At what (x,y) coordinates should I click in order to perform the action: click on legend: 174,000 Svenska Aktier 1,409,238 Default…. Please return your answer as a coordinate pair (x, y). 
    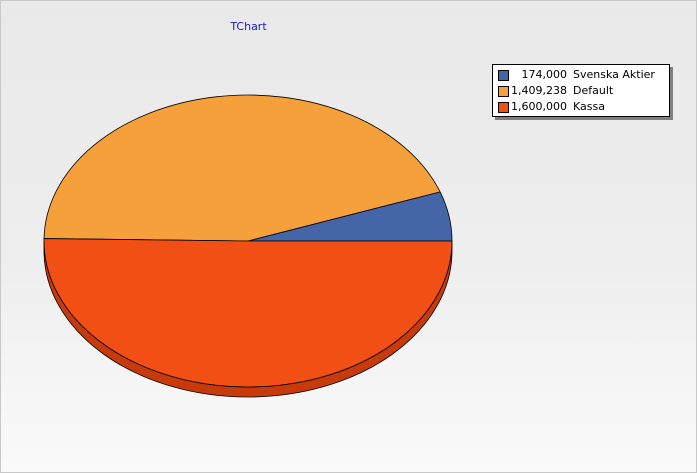
    Looking at the image, I should click on (581, 90).